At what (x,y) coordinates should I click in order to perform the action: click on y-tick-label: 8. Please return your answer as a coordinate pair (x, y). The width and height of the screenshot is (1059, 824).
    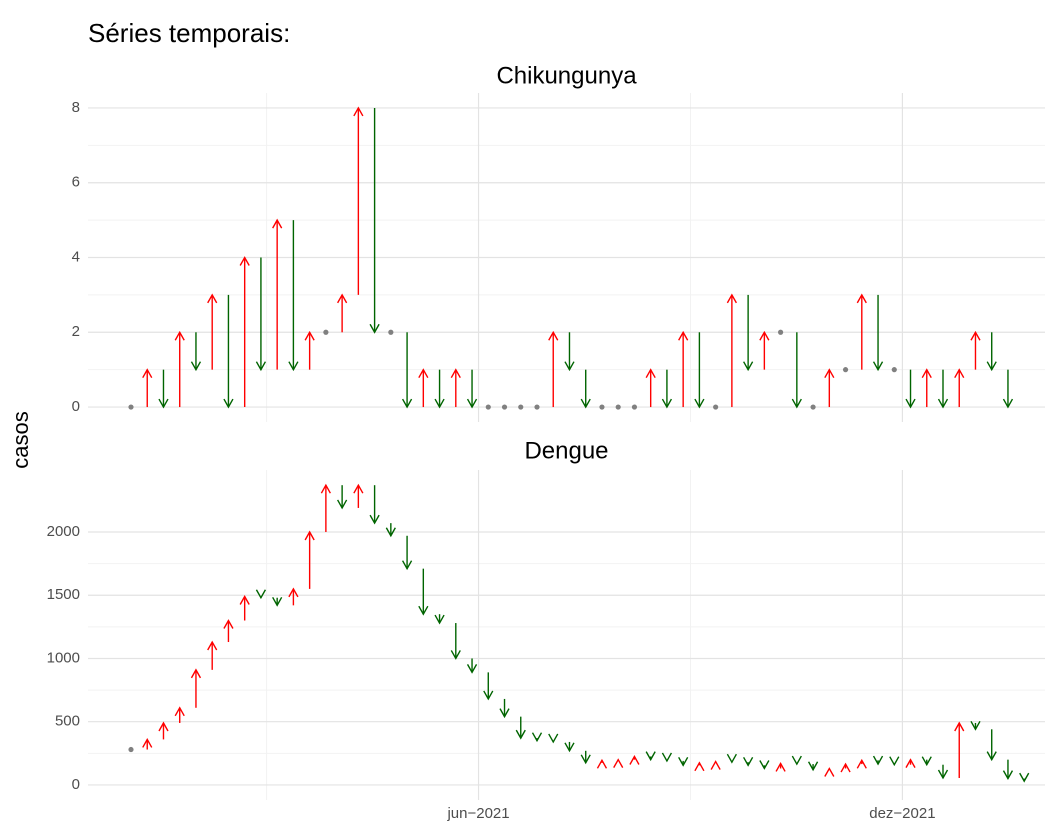
    Looking at the image, I should click on (76, 107).